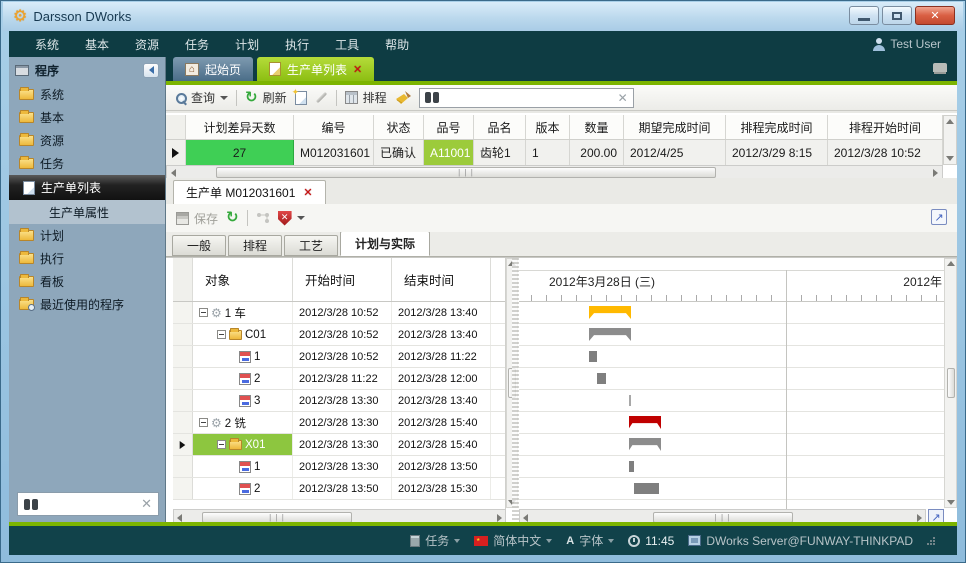 The height and width of the screenshot is (563, 966). Describe the element at coordinates (87, 235) in the screenshot. I see `sidebar-item-plan: 计划` at that location.